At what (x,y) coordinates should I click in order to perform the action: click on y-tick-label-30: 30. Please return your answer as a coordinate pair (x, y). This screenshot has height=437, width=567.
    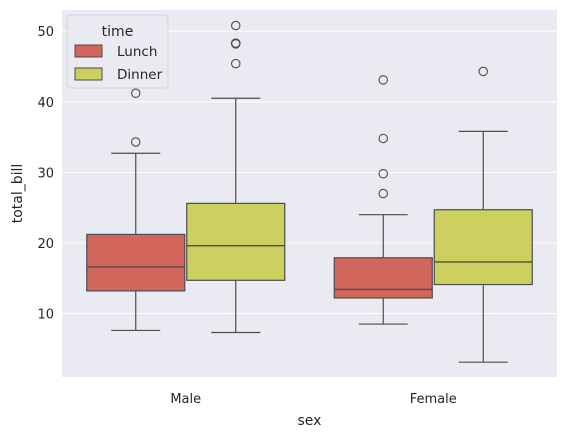
    Looking at the image, I should click on (45, 173).